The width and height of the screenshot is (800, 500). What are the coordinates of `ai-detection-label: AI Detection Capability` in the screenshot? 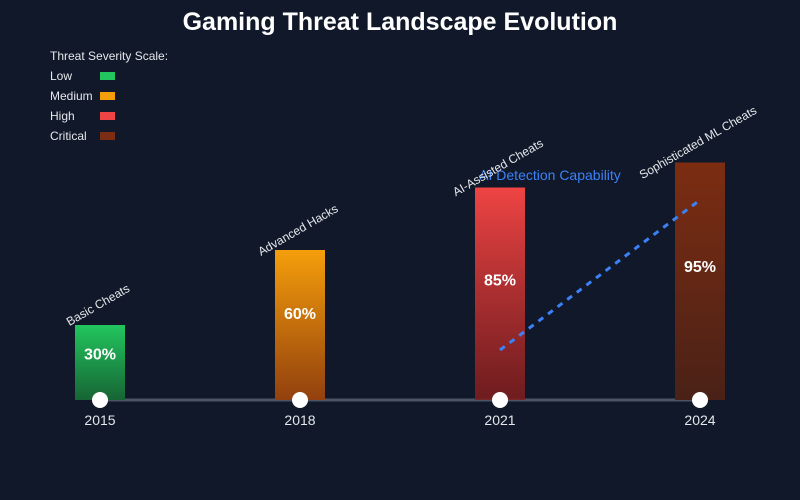 It's located at (550, 175).